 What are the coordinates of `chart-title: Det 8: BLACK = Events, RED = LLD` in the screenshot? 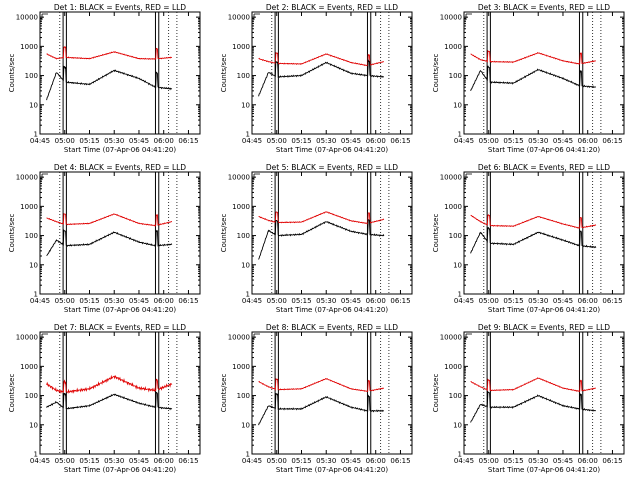 It's located at (332, 327).